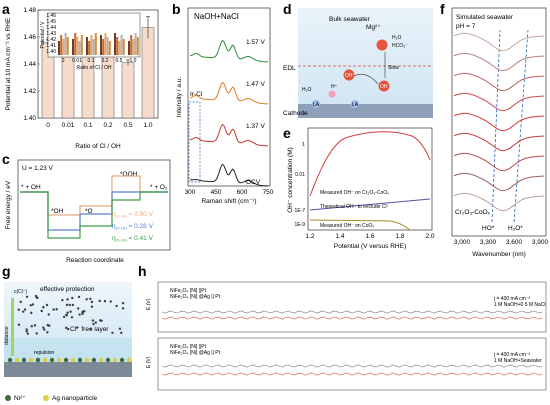 The width and height of the screenshot is (550, 405). I want to click on panel-d-background, so click(365, 63).